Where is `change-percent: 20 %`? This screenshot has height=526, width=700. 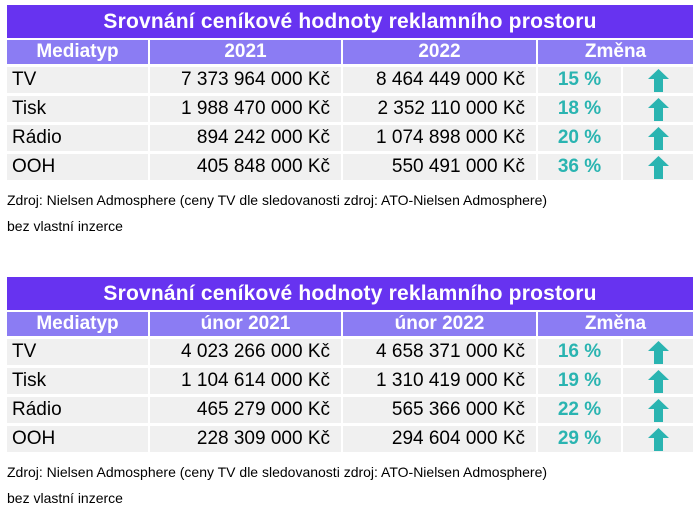
change-percent: 20 % is located at coordinates (579, 138).